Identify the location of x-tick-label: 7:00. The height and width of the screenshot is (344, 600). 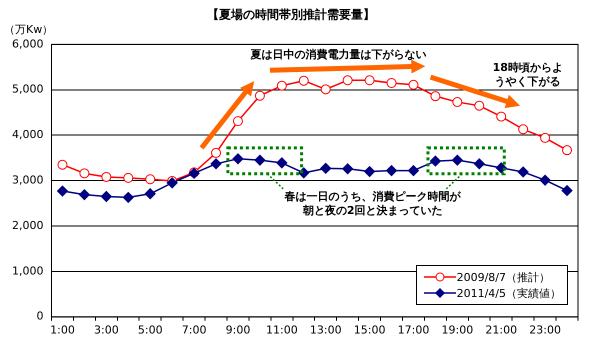
(194, 329).